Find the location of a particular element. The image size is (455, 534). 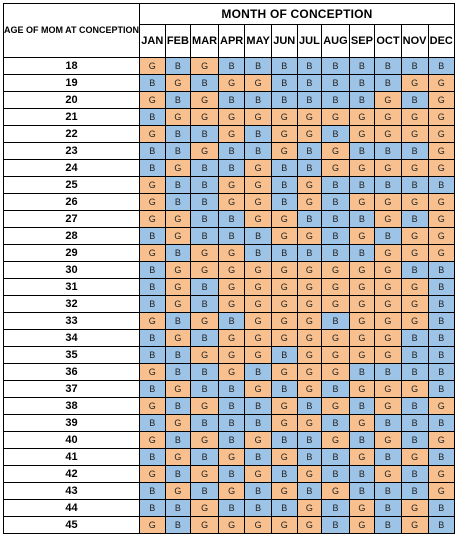

table-row: 30 B G G G G G G G G G B B is located at coordinates (229, 270).